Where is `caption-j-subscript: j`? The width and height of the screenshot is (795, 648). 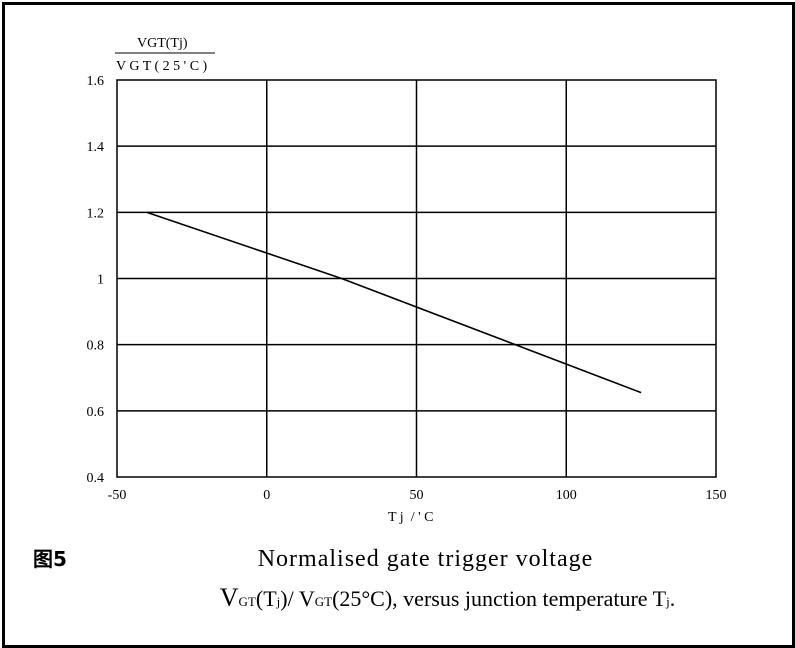 caption-j-subscript: j is located at coordinates (278, 601).